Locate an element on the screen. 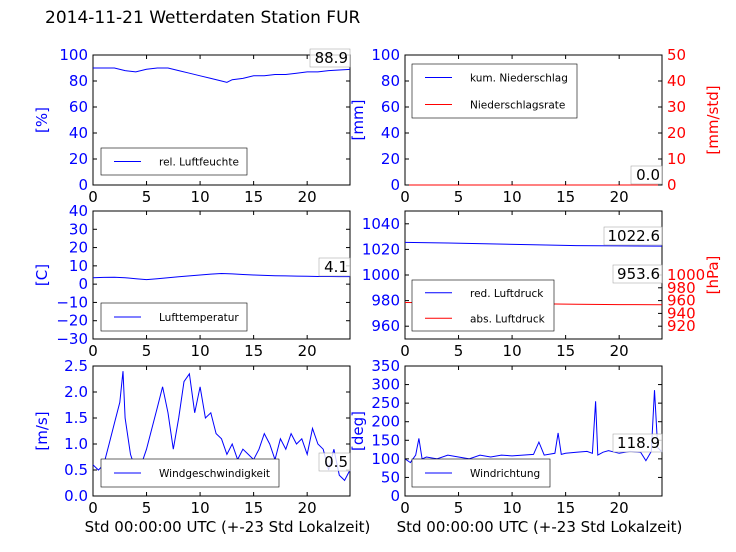  value-label: 0.0 is located at coordinates (648, 175).